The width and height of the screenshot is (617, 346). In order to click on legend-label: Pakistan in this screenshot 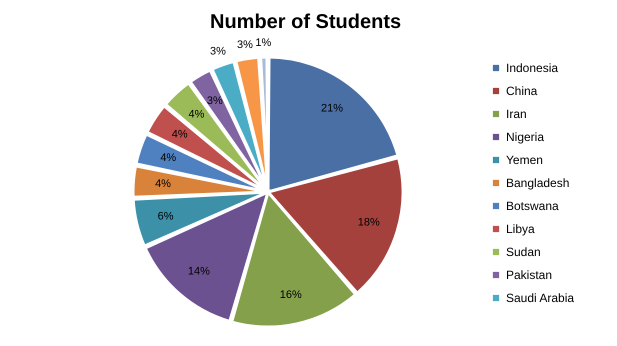, I will do `click(529, 275)`.